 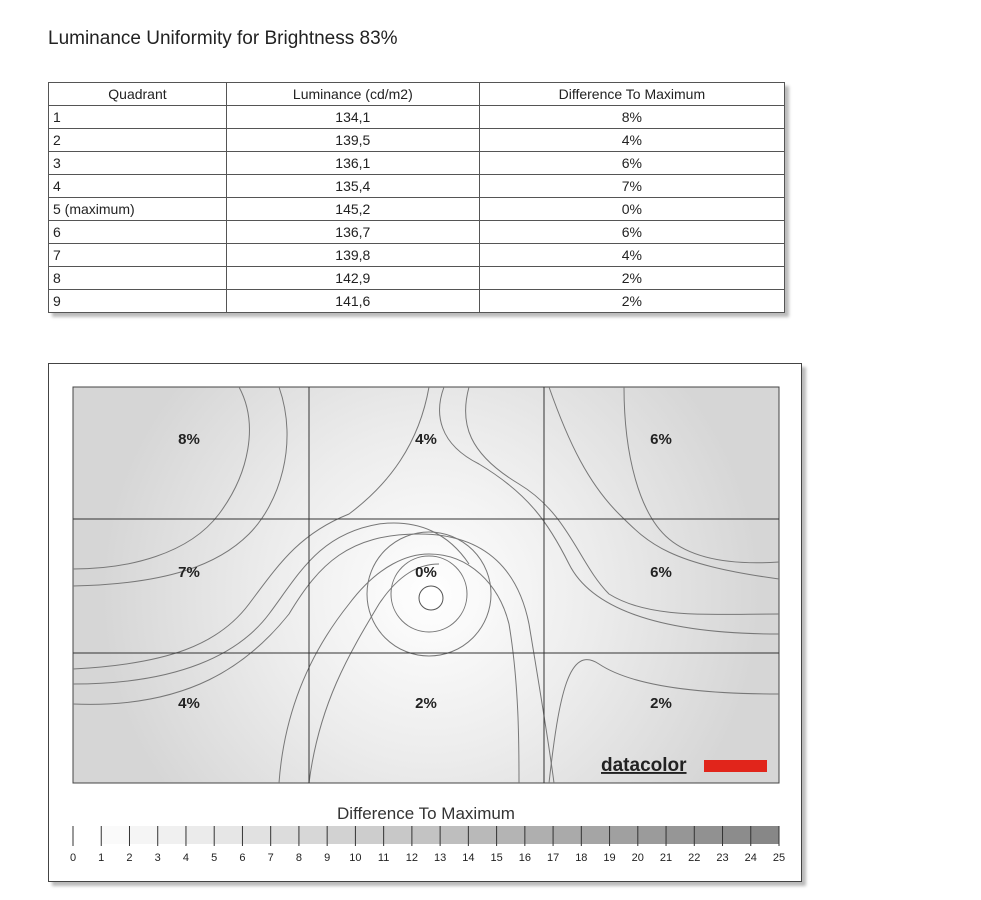 I want to click on scale-tick-label: 5, so click(x=214, y=858).